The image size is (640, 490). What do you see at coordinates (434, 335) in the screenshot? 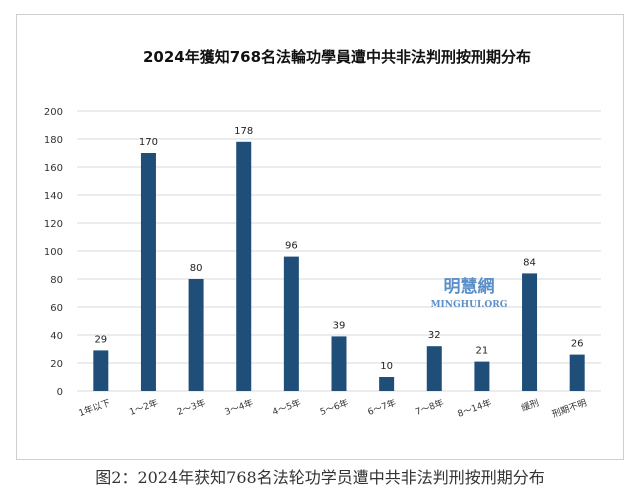
I see `data-label: 32` at bounding box center [434, 335].